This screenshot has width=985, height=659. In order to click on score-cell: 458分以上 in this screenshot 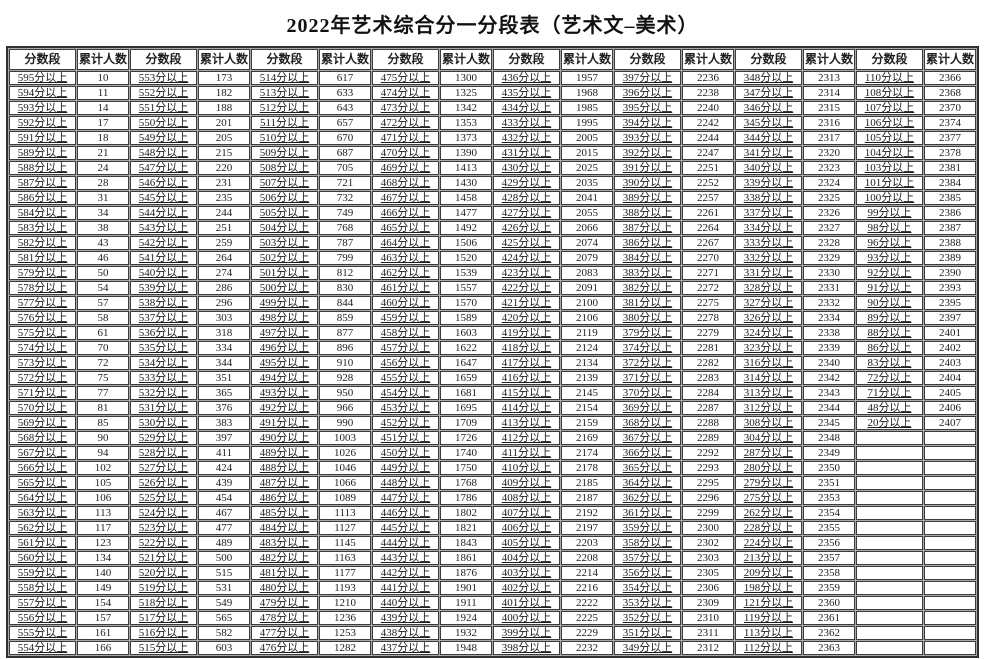, I will do `click(405, 333)`.